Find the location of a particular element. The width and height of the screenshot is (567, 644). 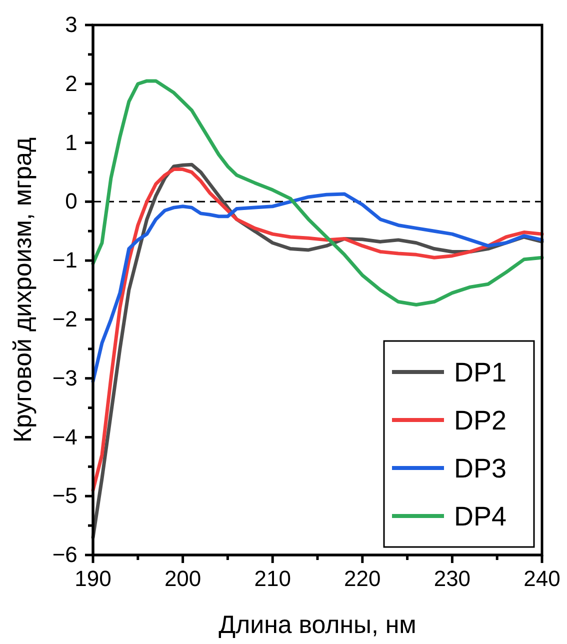

legend-label: DP2 is located at coordinates (480, 420).